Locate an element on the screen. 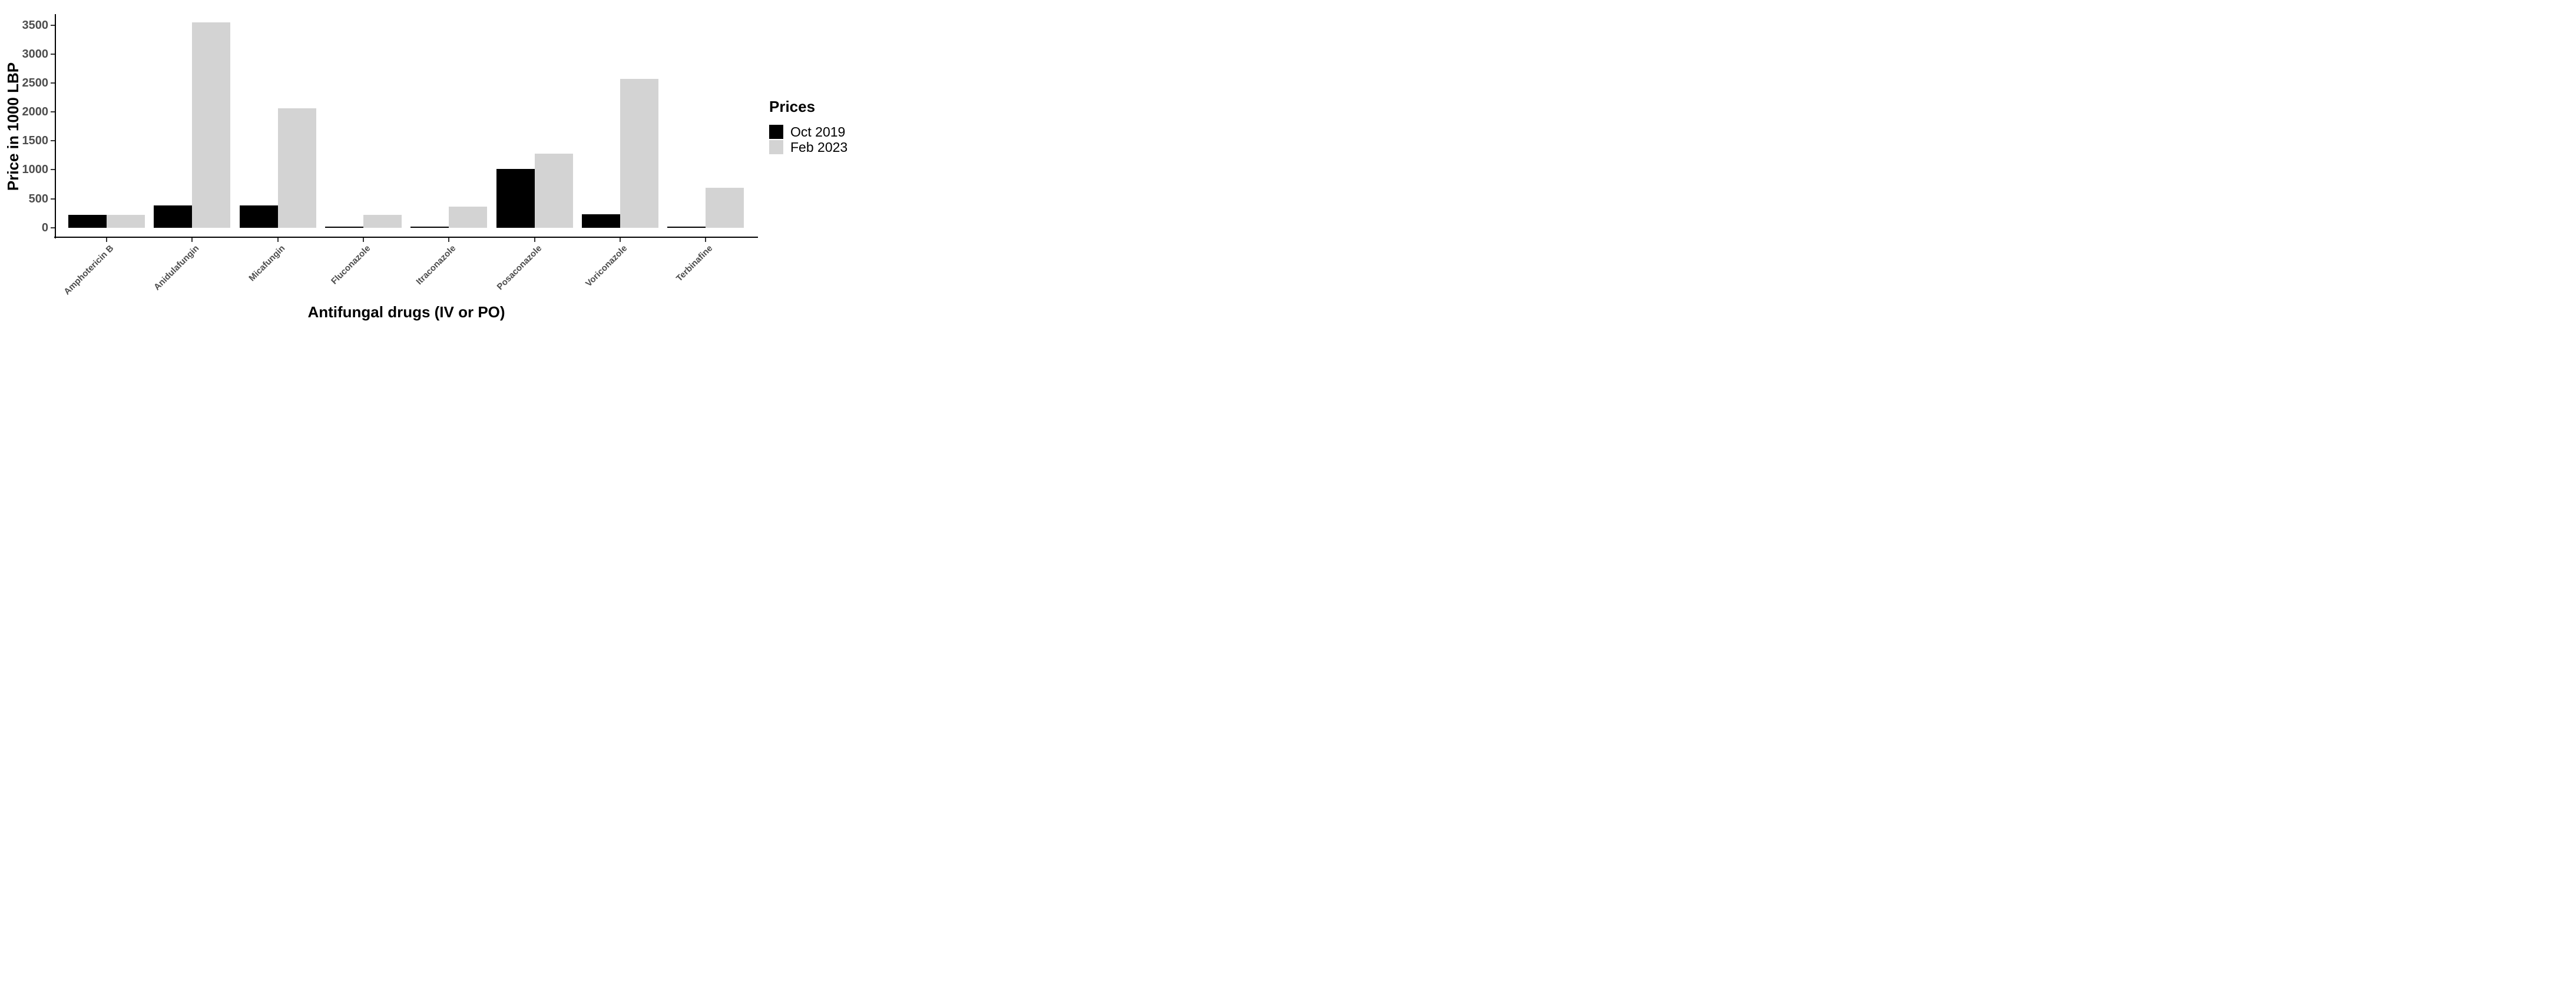  legend-entry-feb-2023: Feb 2023 is located at coordinates (814, 147).